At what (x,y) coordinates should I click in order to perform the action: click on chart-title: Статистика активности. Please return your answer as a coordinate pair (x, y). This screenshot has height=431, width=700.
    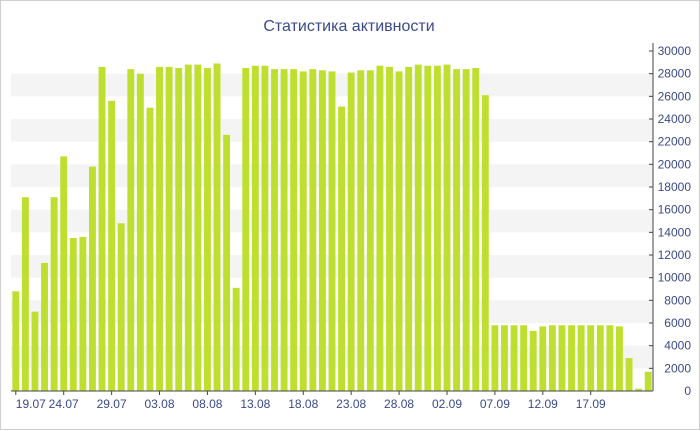
    Looking at the image, I should click on (348, 26).